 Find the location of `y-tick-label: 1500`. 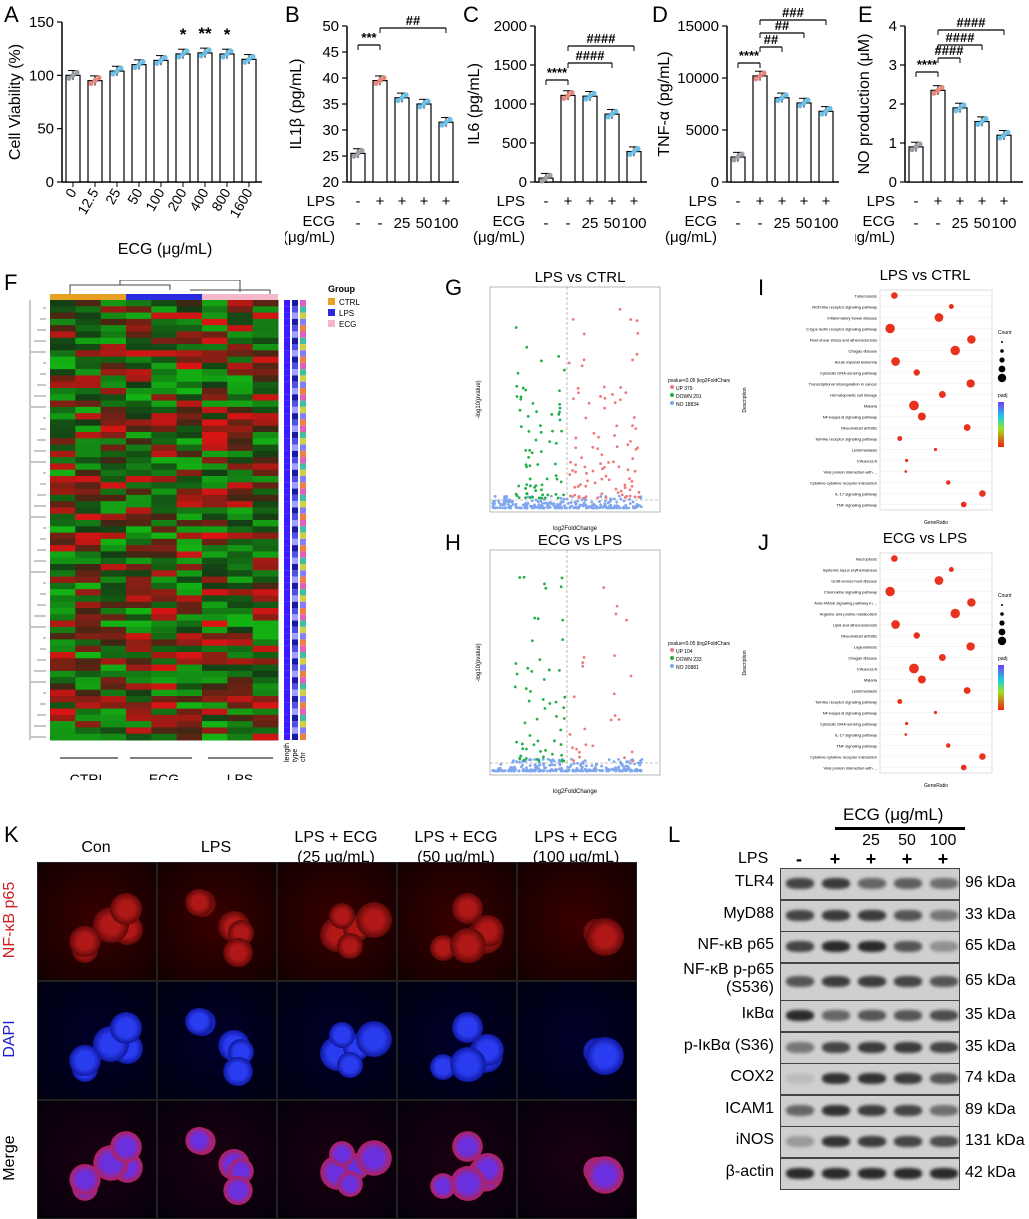

y-tick-label: 1500 is located at coordinates (510, 65).